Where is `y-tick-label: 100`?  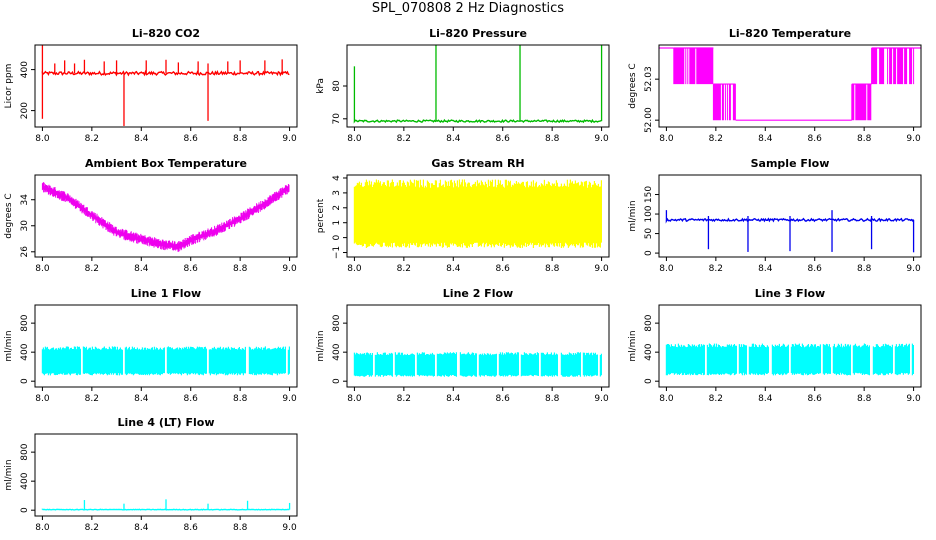
y-tick-label: 100 is located at coordinates (649, 213).